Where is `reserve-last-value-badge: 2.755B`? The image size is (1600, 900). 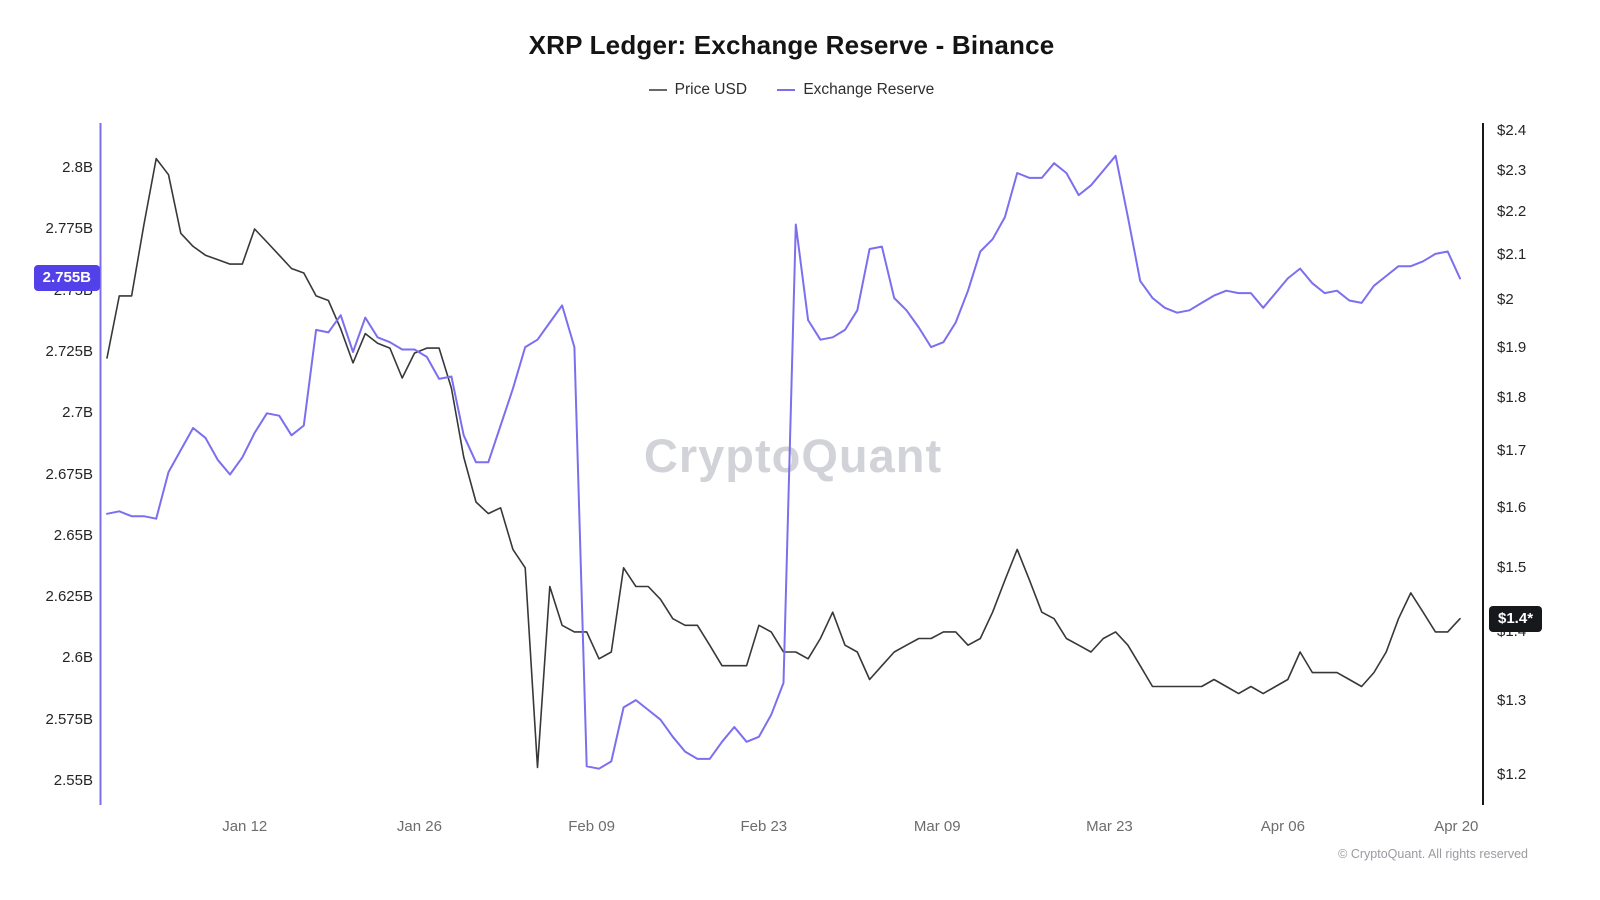 reserve-last-value-badge: 2.755B is located at coordinates (66, 278).